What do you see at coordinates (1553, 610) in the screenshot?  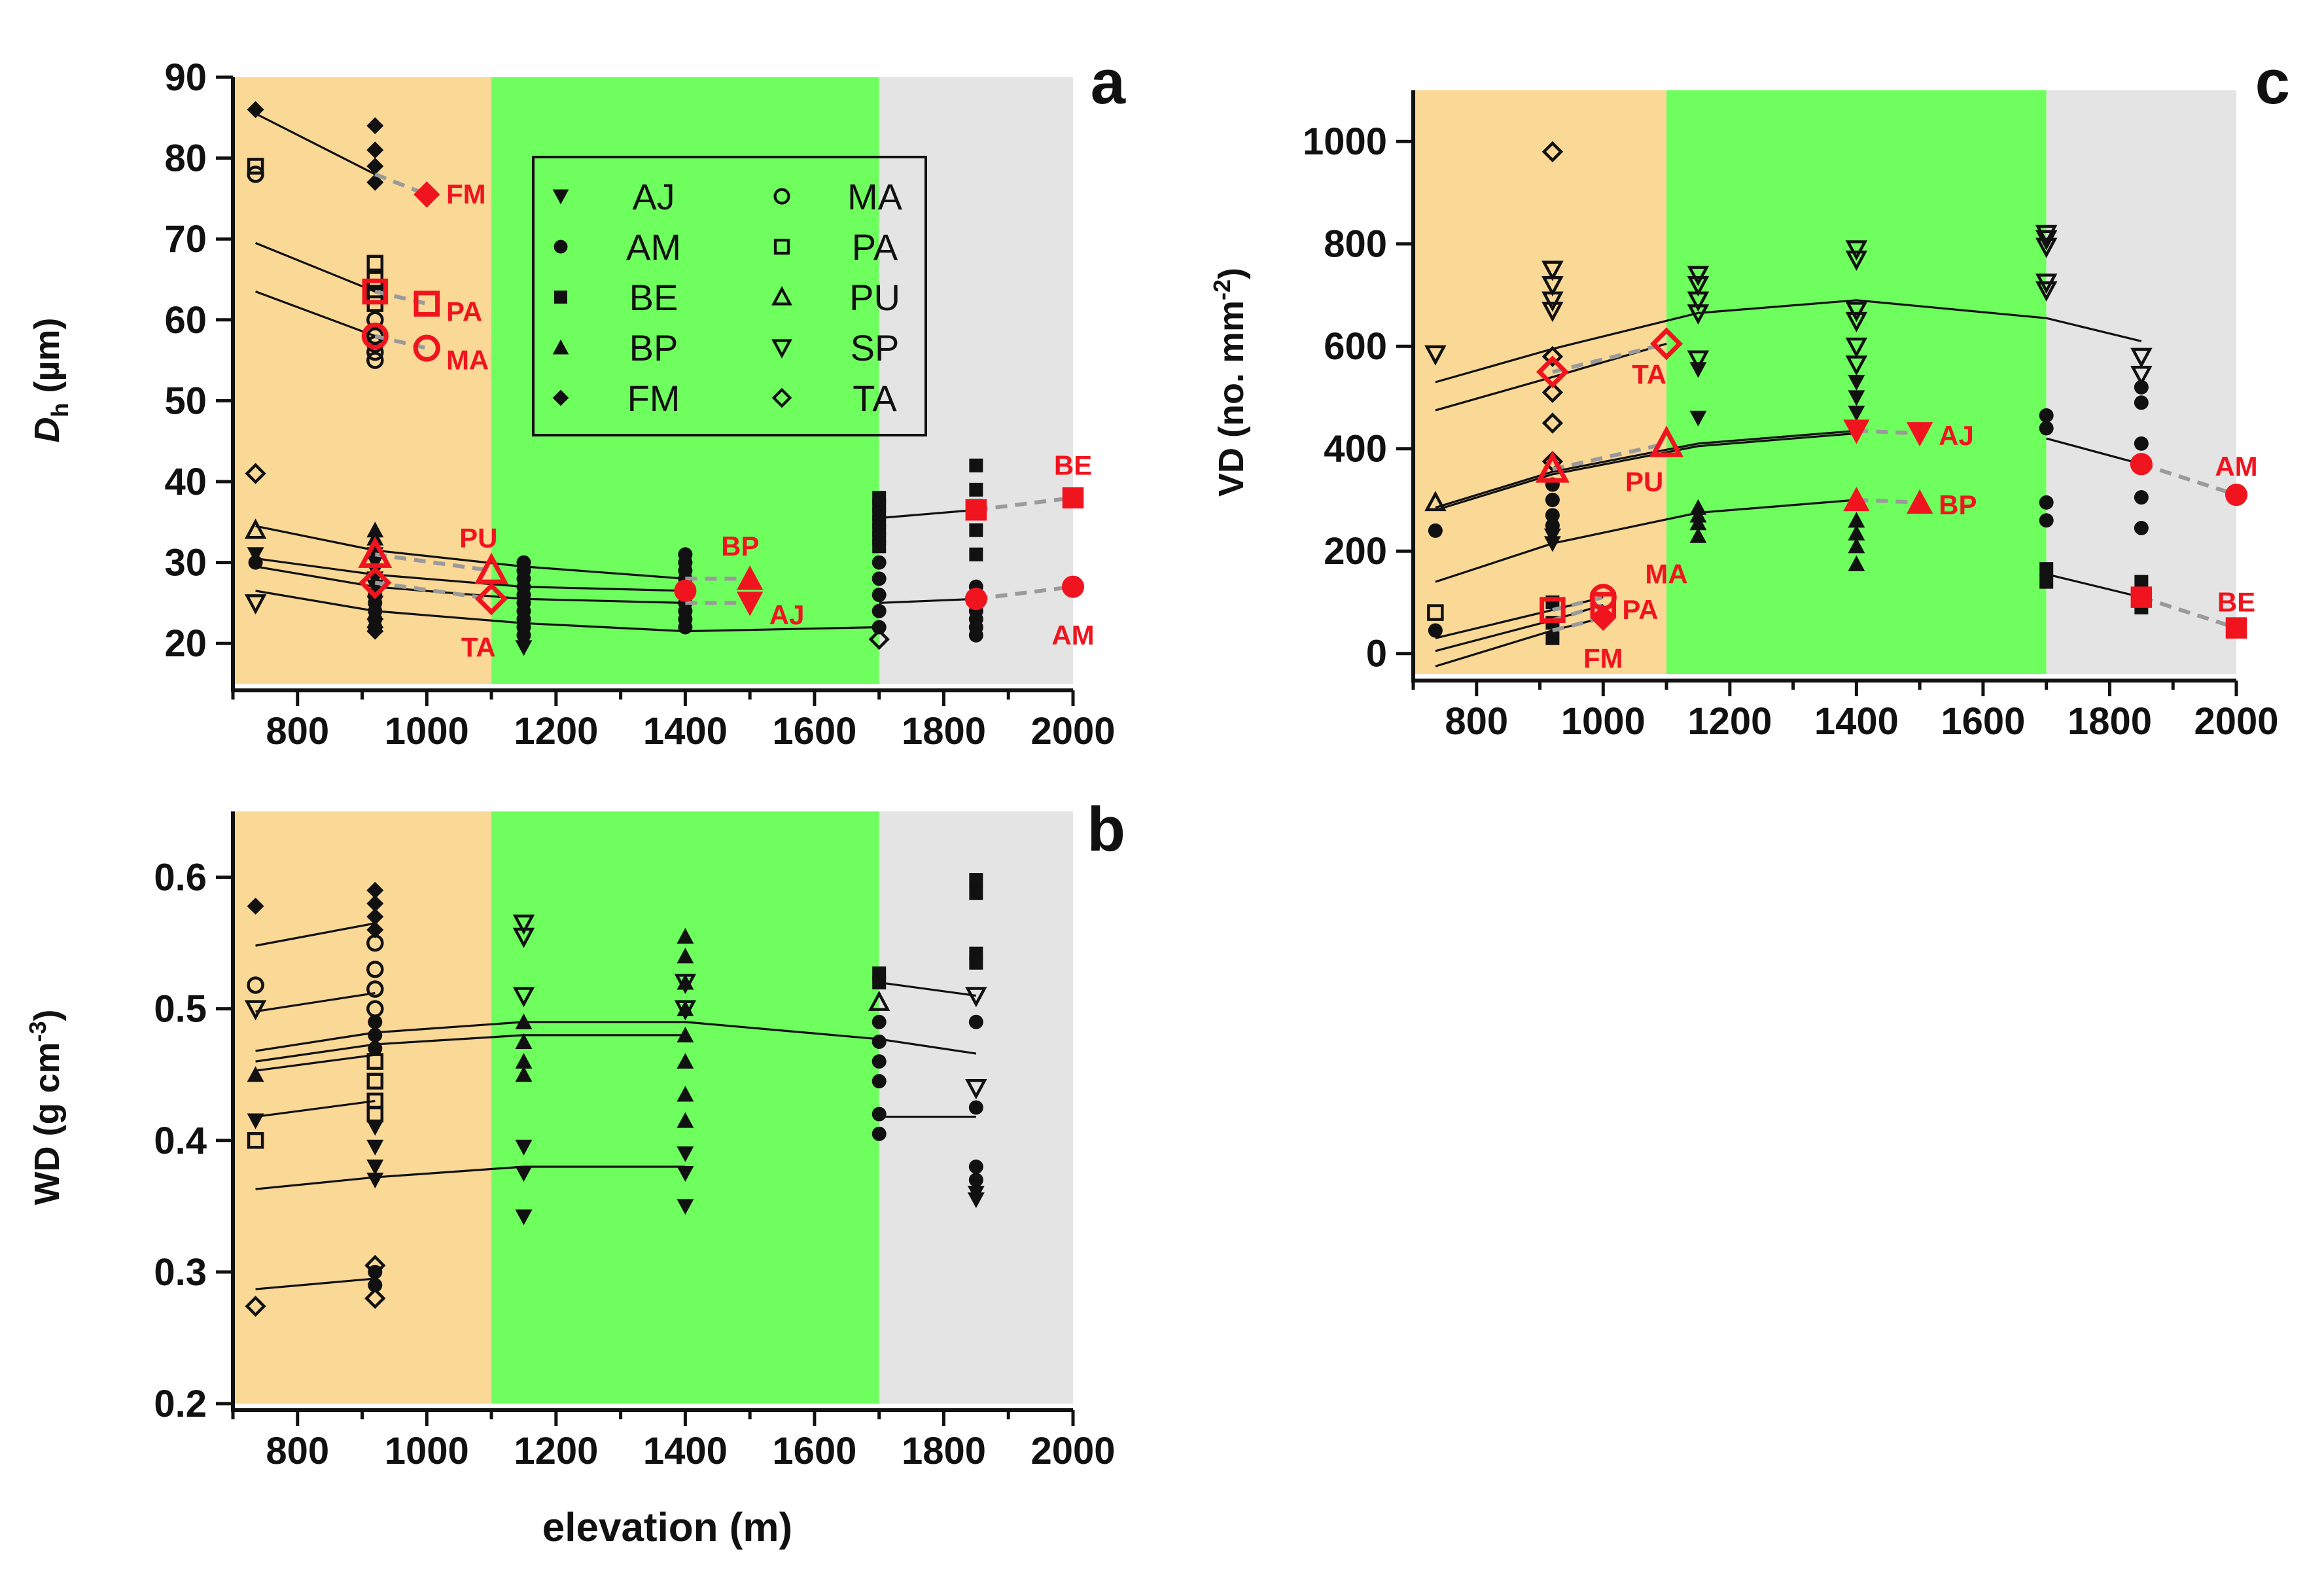 I see `current-point-square-open` at bounding box center [1553, 610].